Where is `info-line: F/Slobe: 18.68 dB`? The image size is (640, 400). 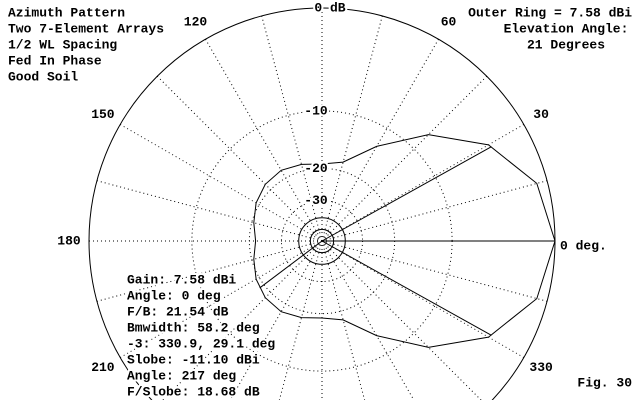 info-line: F/Slobe: 18.68 dB is located at coordinates (193, 391).